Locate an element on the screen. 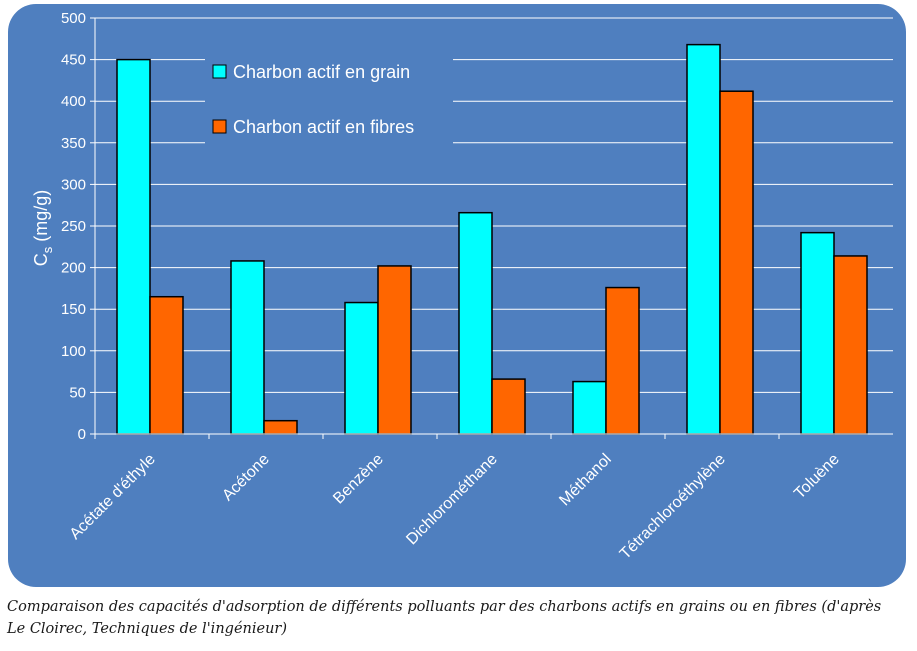 The image size is (917, 651). y-tick-label: 350 is located at coordinates (73, 143).